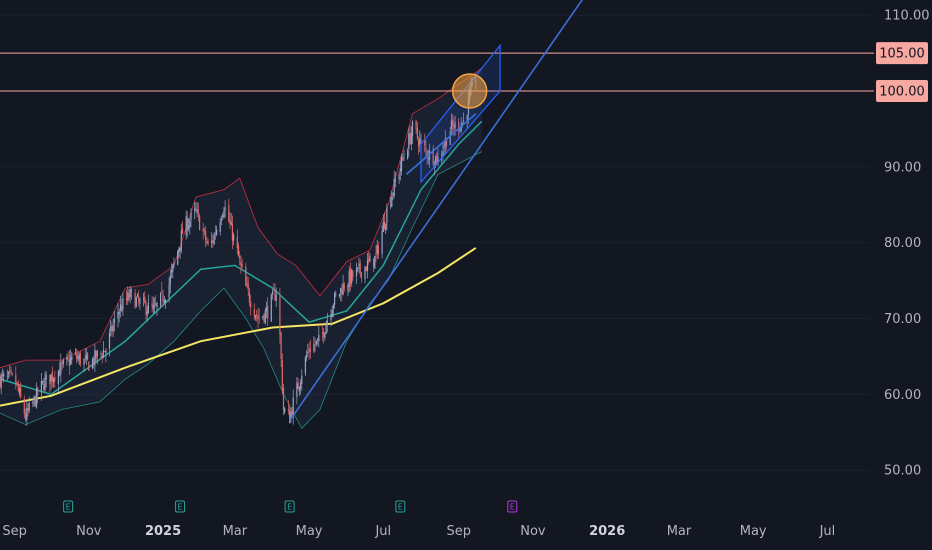  What do you see at coordinates (441, 144) in the screenshot?
I see `trend-line` at bounding box center [441, 144].